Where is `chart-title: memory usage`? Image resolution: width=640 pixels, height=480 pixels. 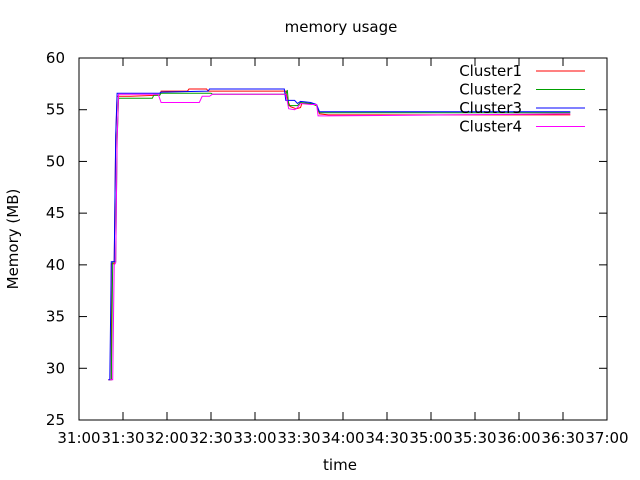
chart-title: memory usage is located at coordinates (341, 27).